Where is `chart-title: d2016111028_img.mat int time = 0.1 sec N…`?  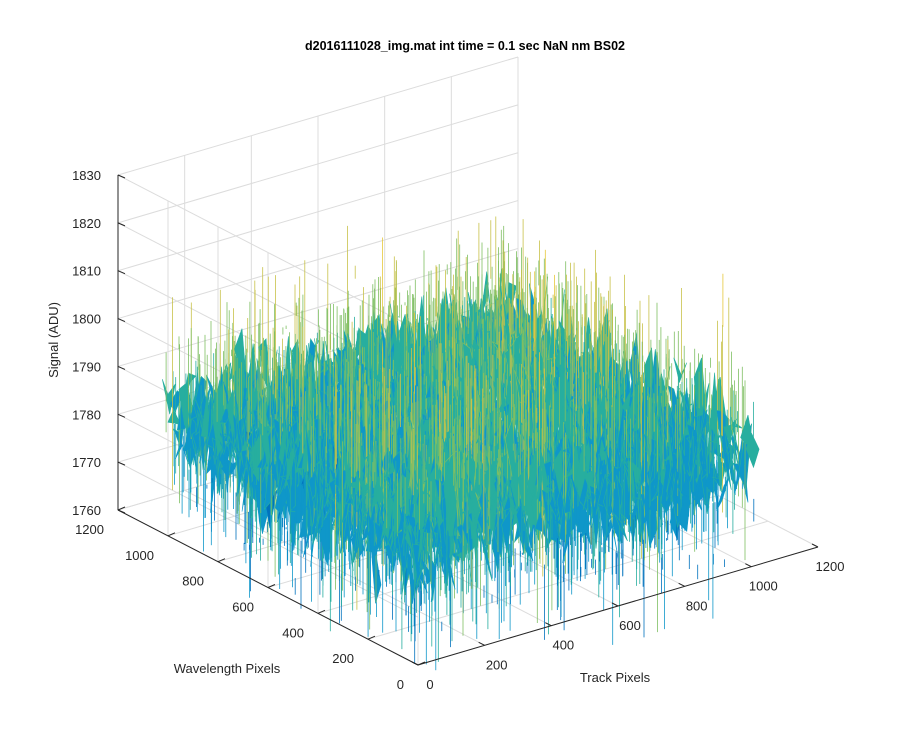 chart-title: d2016111028_img.mat int time = 0.1 sec N… is located at coordinates (465, 46).